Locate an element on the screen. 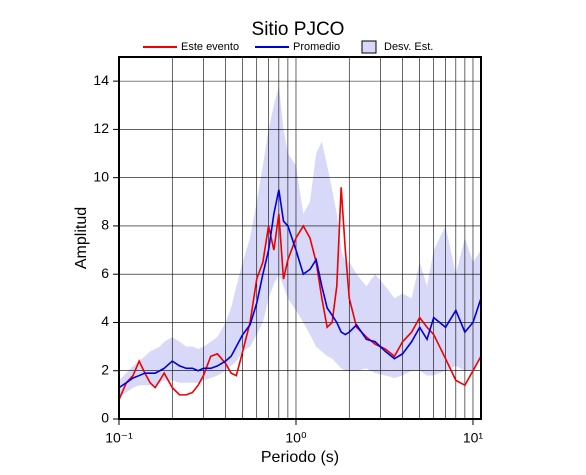 The image size is (586, 475). legend-label: Desv. Est. is located at coordinates (408, 47).